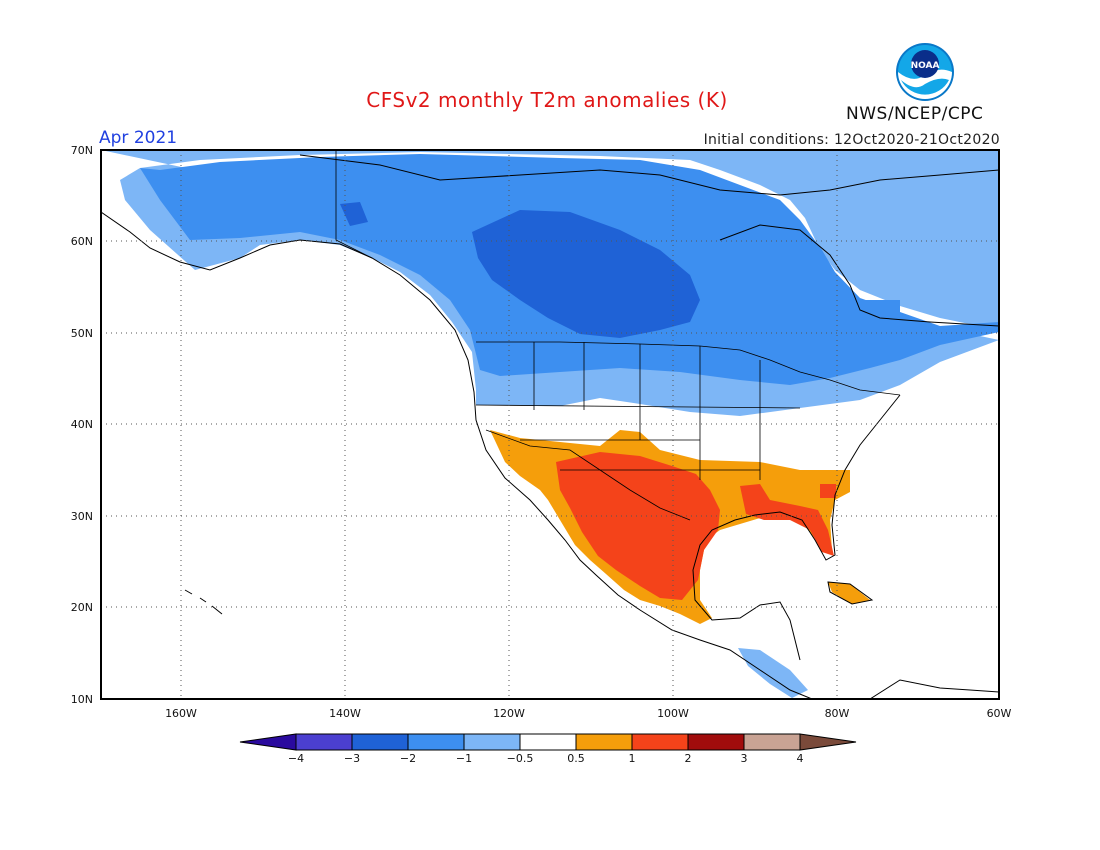  Describe the element at coordinates (82, 150) in the screenshot. I see `lat-label: 70N` at that location.